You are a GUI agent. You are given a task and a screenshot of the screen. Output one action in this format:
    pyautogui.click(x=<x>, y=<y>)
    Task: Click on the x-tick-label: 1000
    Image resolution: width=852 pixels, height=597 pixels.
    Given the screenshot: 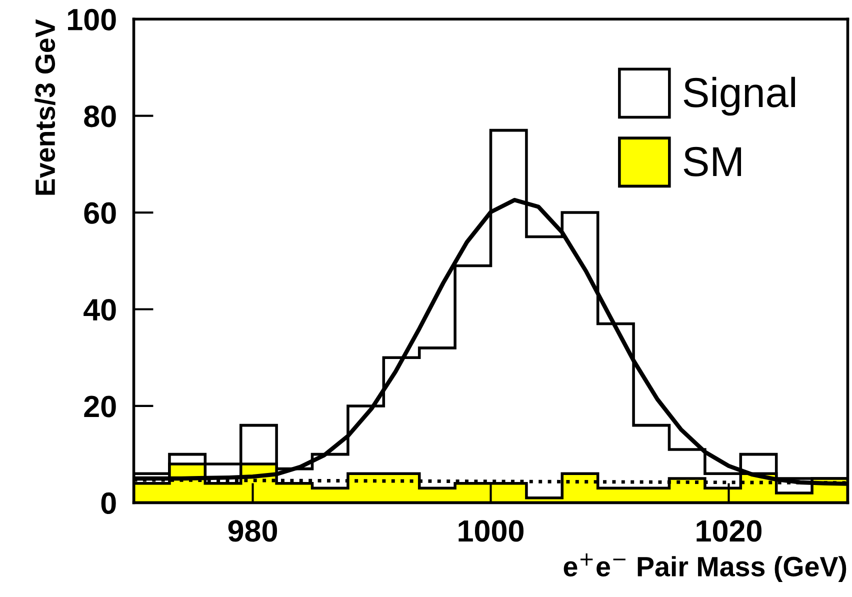 What is the action you would take?
    pyautogui.click(x=491, y=531)
    